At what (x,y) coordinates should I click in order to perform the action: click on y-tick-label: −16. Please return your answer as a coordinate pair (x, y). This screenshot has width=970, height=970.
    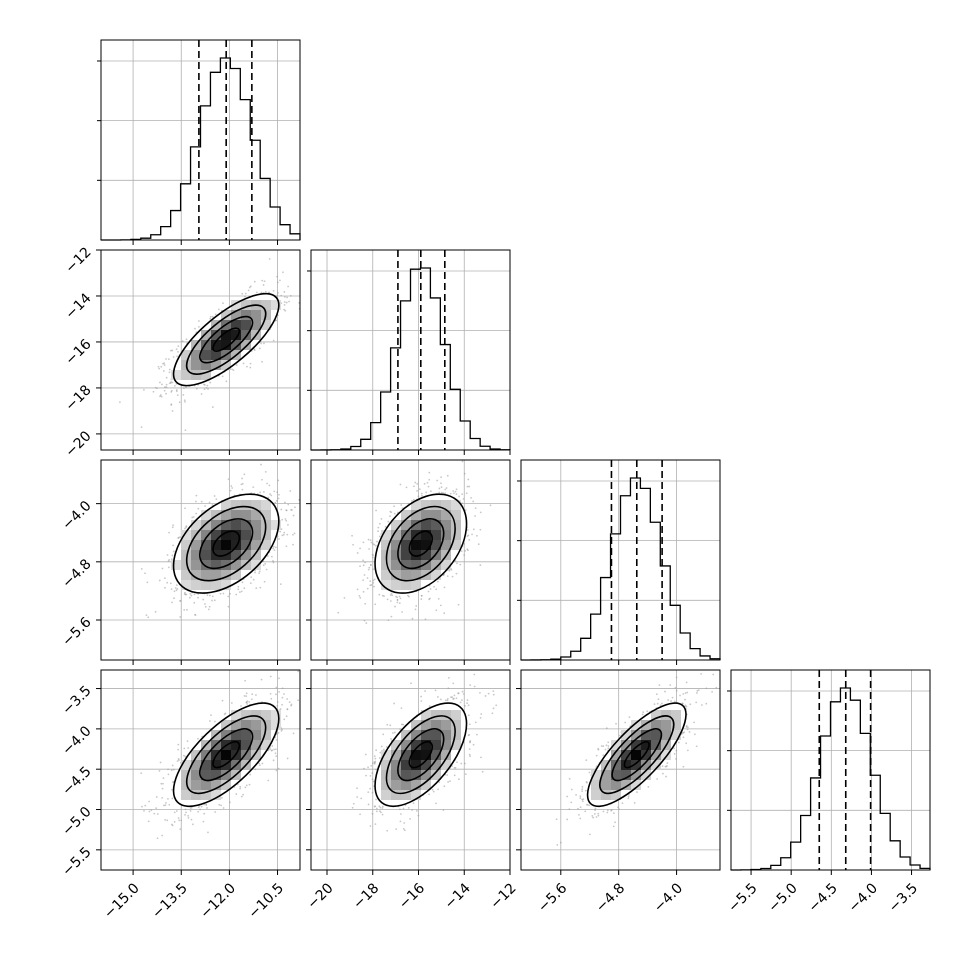
    Looking at the image, I should click on (78, 352).